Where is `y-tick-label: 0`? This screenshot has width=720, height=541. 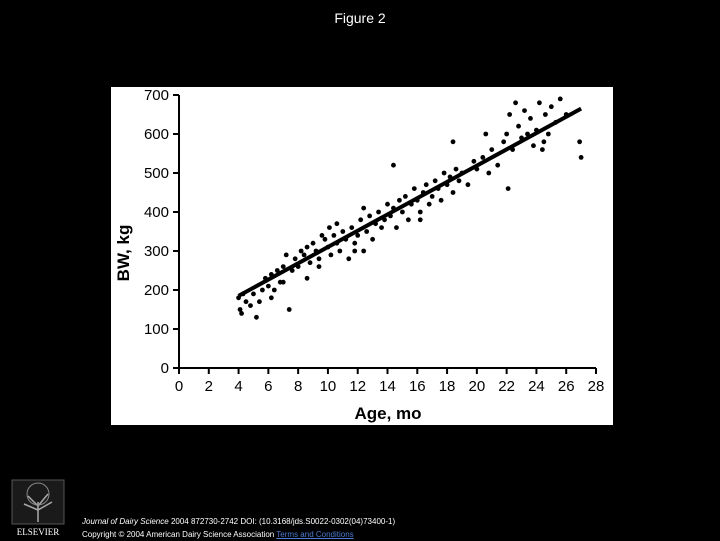 y-tick-label: 0 is located at coordinates (165, 368).